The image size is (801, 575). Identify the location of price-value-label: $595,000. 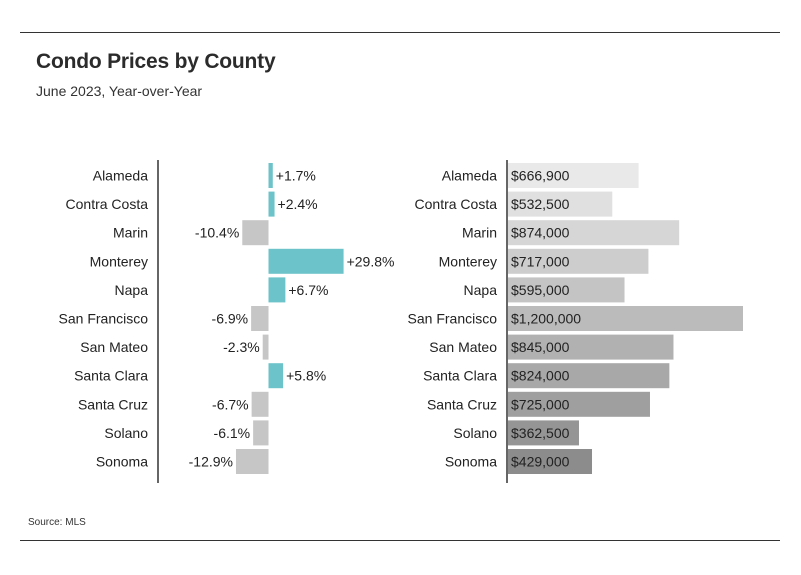
(540, 290).